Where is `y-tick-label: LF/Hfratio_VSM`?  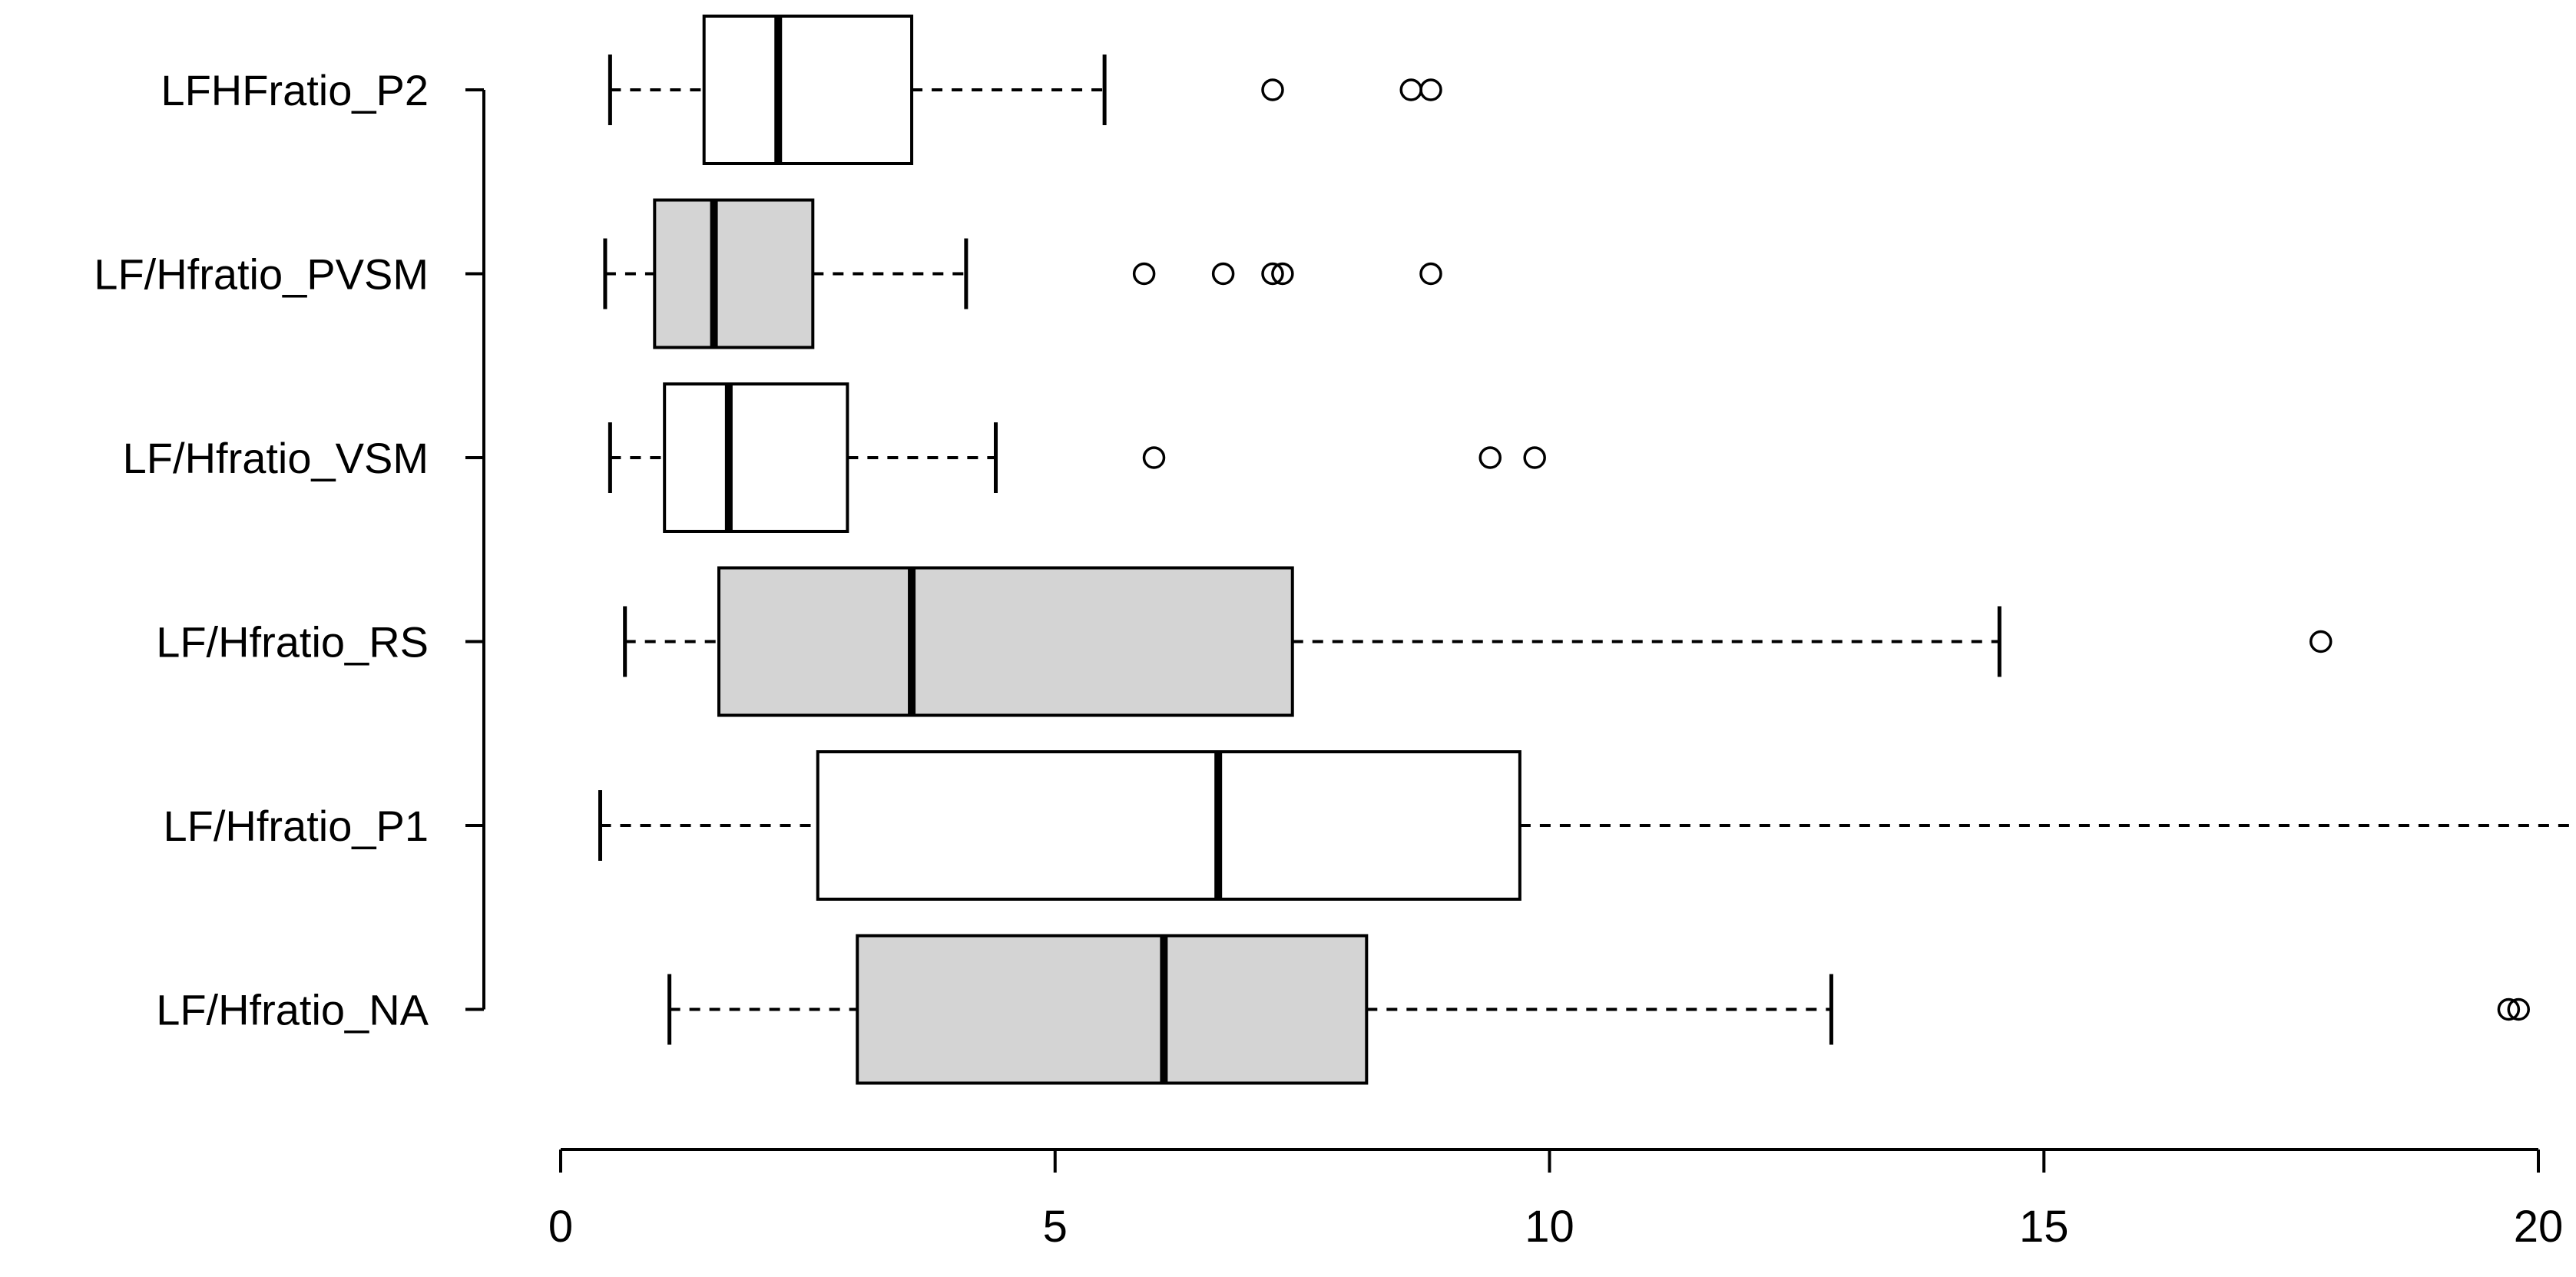
y-tick-label: LF/Hfratio_VSM is located at coordinates (276, 458).